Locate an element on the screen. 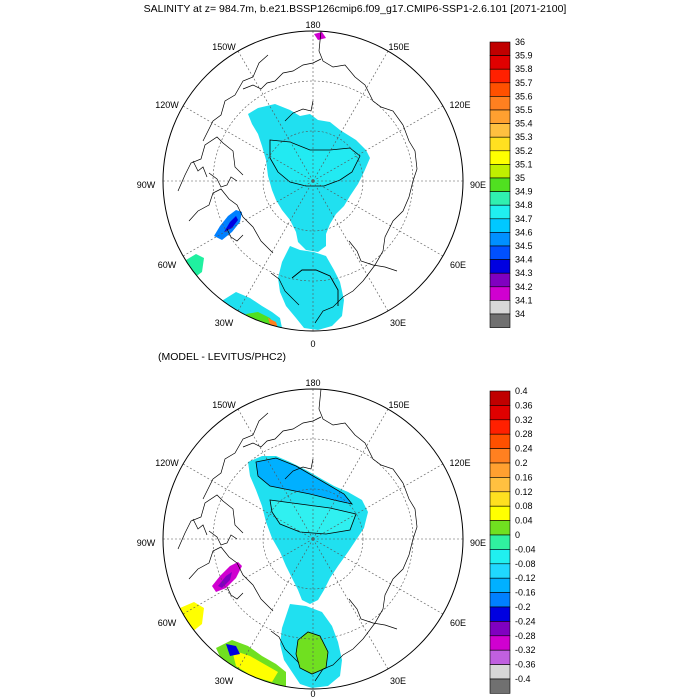 This screenshot has height=700, width=700. color-bar-label: 0.08 is located at coordinates (524, 506).